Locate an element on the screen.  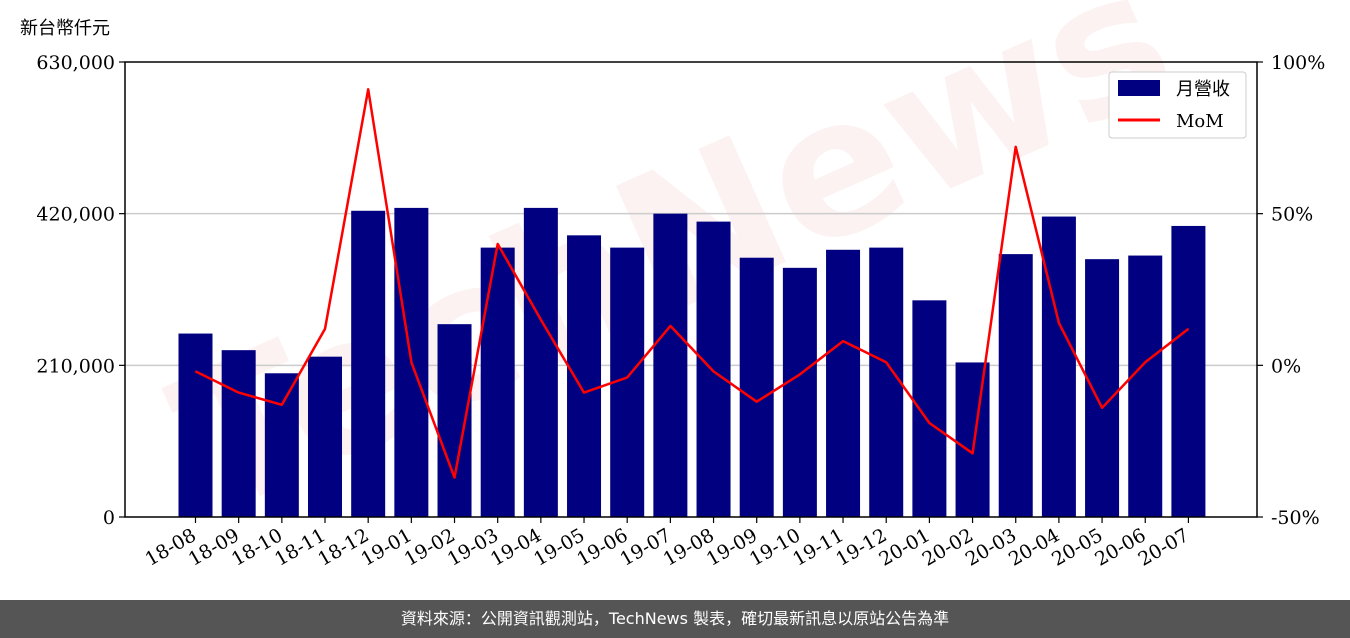
y-right-tick-label: 0% is located at coordinates (1286, 366).